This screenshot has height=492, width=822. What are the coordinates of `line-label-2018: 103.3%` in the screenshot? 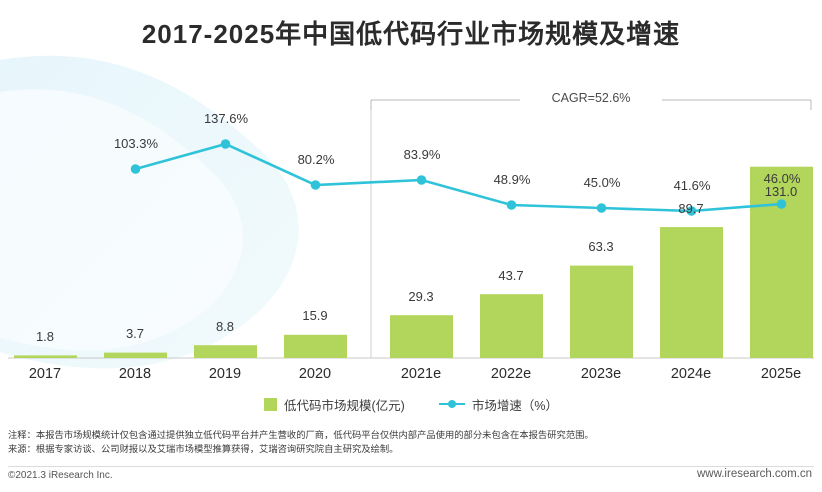 It's located at (136, 143).